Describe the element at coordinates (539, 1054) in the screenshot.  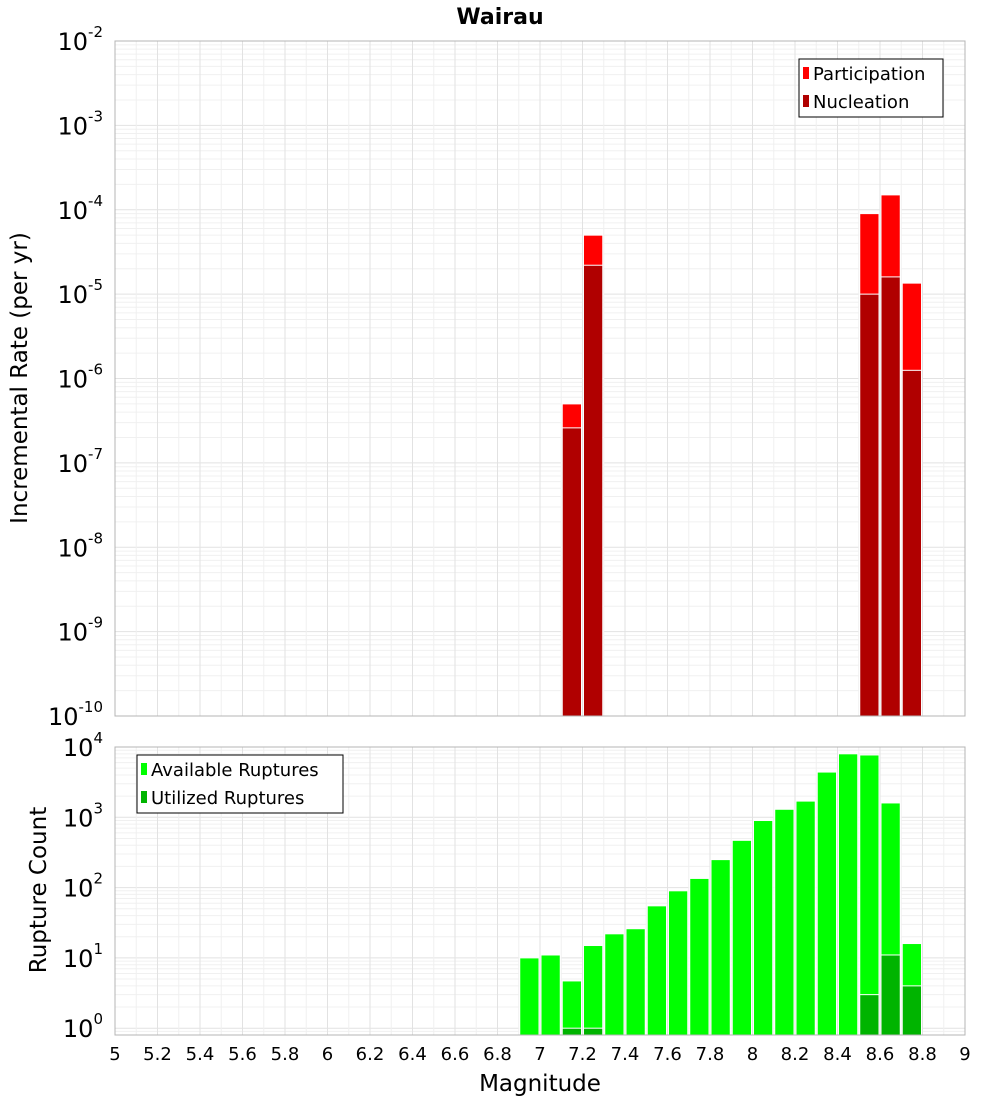
I see `x-tick-label: 7` at that location.